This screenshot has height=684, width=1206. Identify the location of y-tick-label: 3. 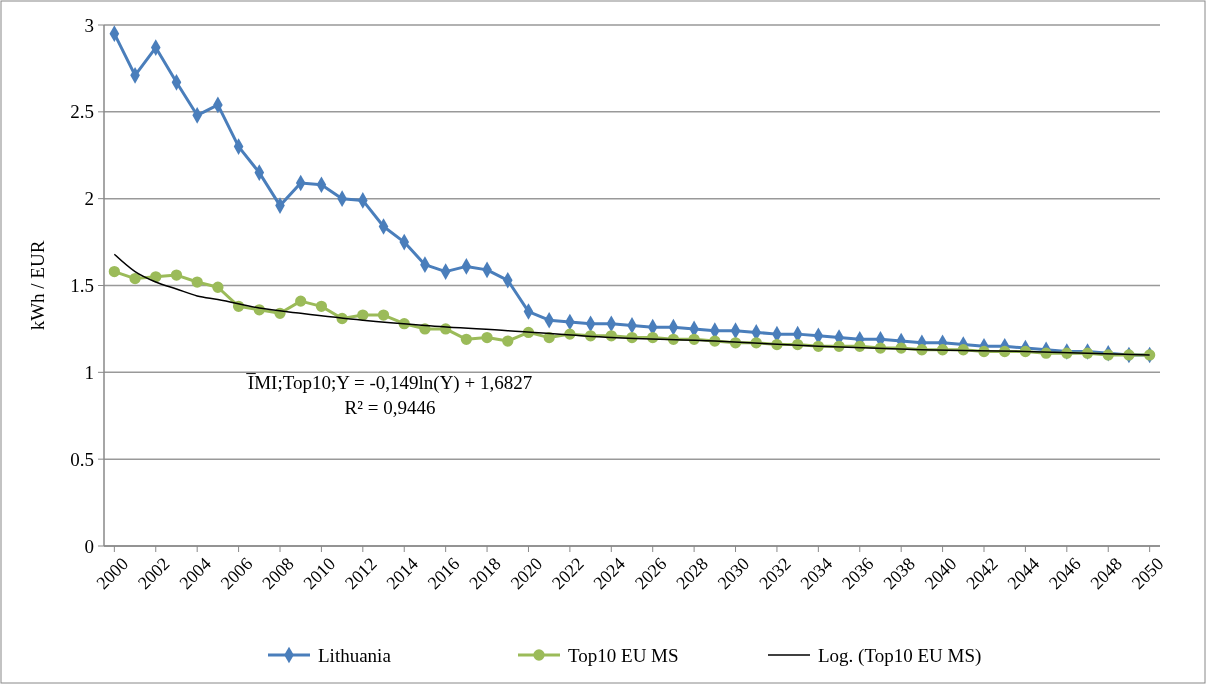
(89, 25).